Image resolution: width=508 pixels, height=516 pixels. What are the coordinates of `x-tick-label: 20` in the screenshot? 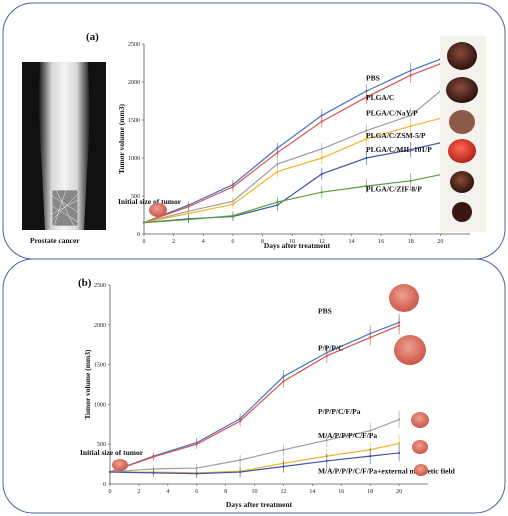 It's located at (440, 242).